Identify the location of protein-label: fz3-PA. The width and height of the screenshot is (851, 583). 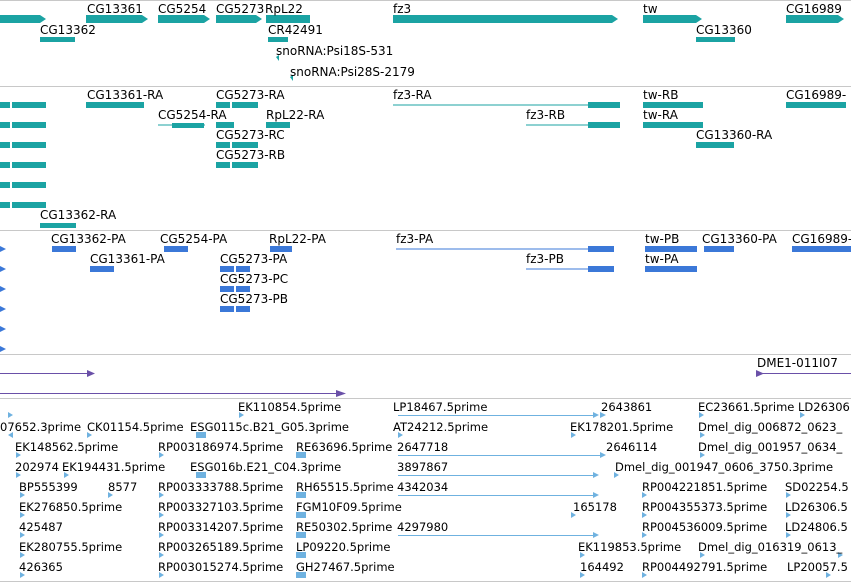
(415, 239).